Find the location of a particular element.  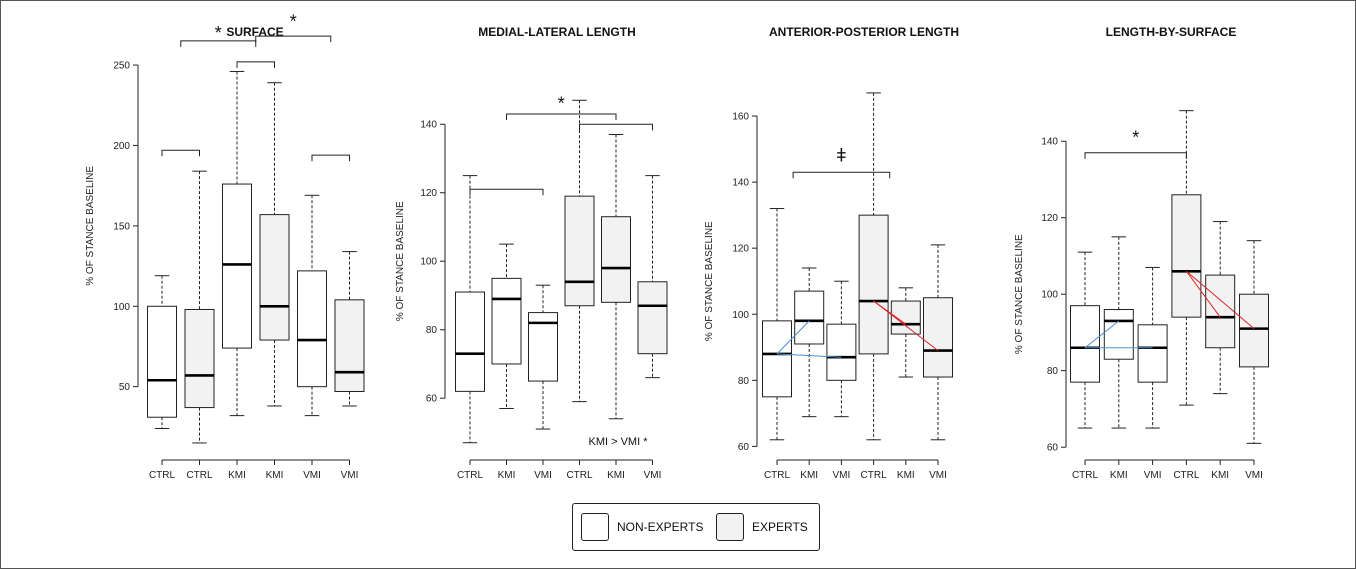

panel-title: SURFACE is located at coordinates (254, 32).